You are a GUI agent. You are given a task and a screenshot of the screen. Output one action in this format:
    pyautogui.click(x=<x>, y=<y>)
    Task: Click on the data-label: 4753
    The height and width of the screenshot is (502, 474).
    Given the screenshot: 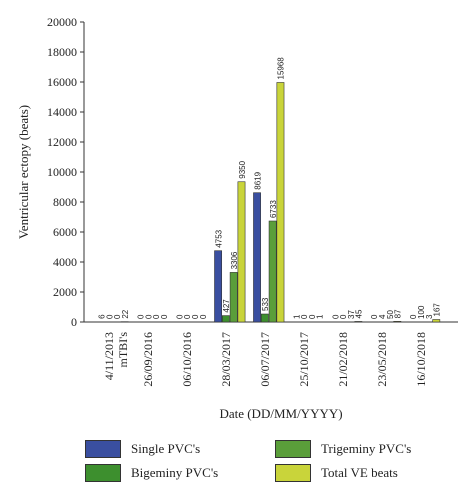 What is the action you would take?
    pyautogui.click(x=218, y=238)
    